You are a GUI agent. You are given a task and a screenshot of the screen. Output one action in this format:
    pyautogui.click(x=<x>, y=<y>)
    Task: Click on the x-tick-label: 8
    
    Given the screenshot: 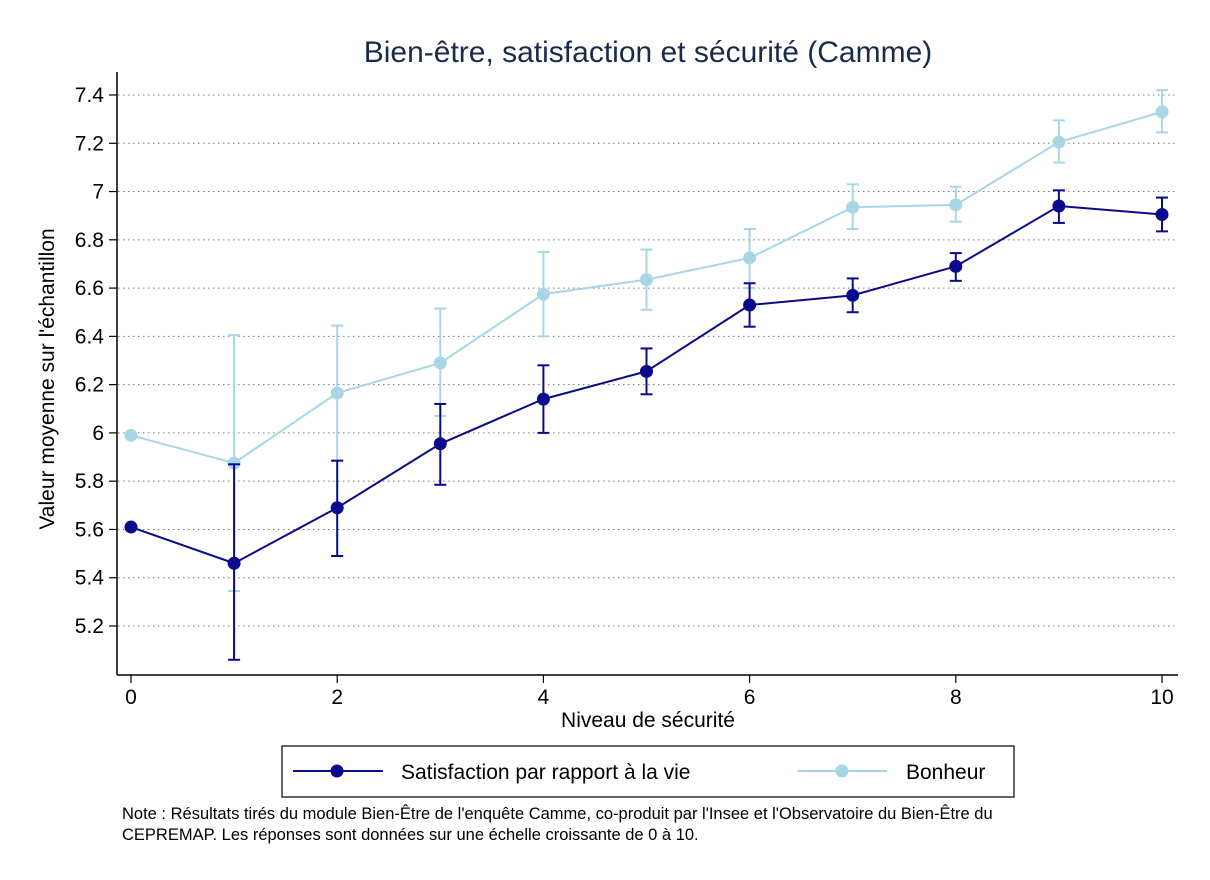 What is the action you would take?
    pyautogui.click(x=956, y=697)
    